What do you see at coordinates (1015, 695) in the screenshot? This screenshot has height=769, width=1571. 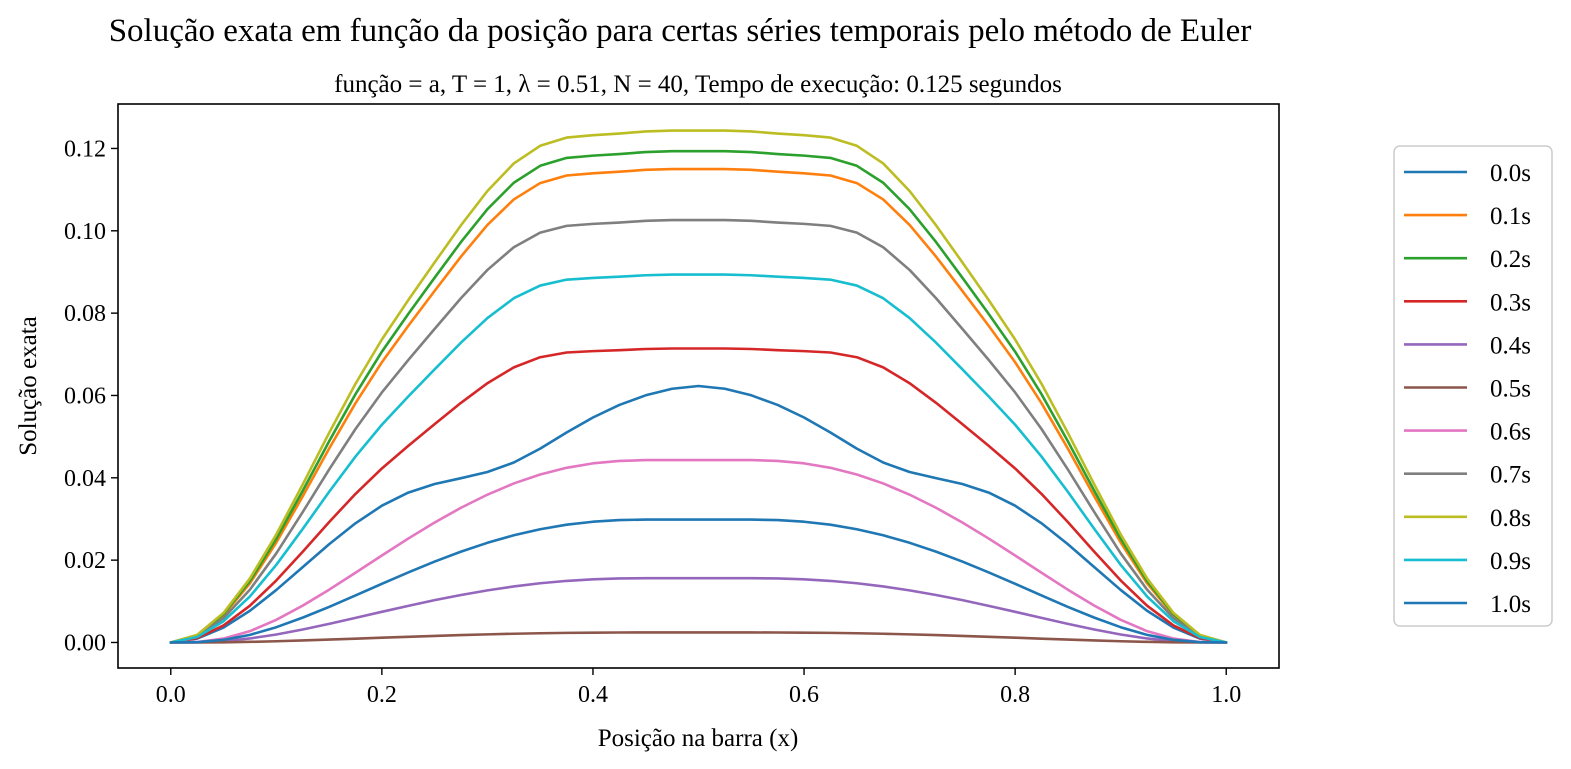 I see `x-tick-label: 0.8` at bounding box center [1015, 695].